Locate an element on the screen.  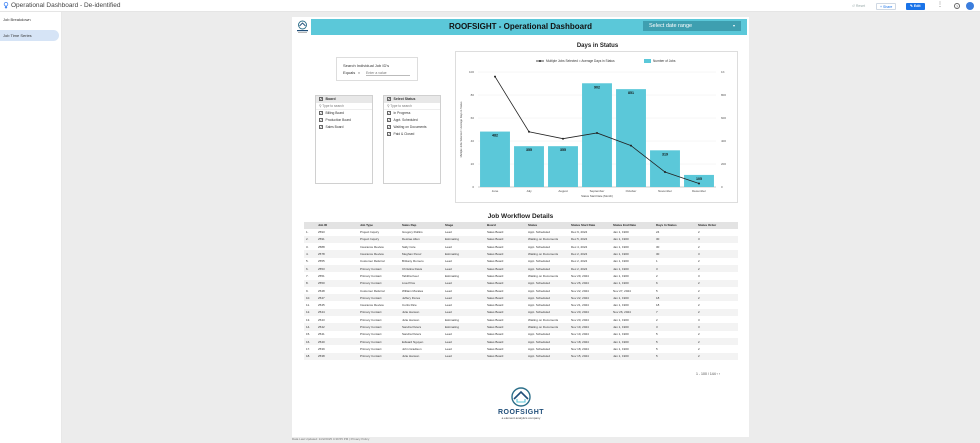
board-filter-item-label: Billing Board is located at coordinates (335, 113).